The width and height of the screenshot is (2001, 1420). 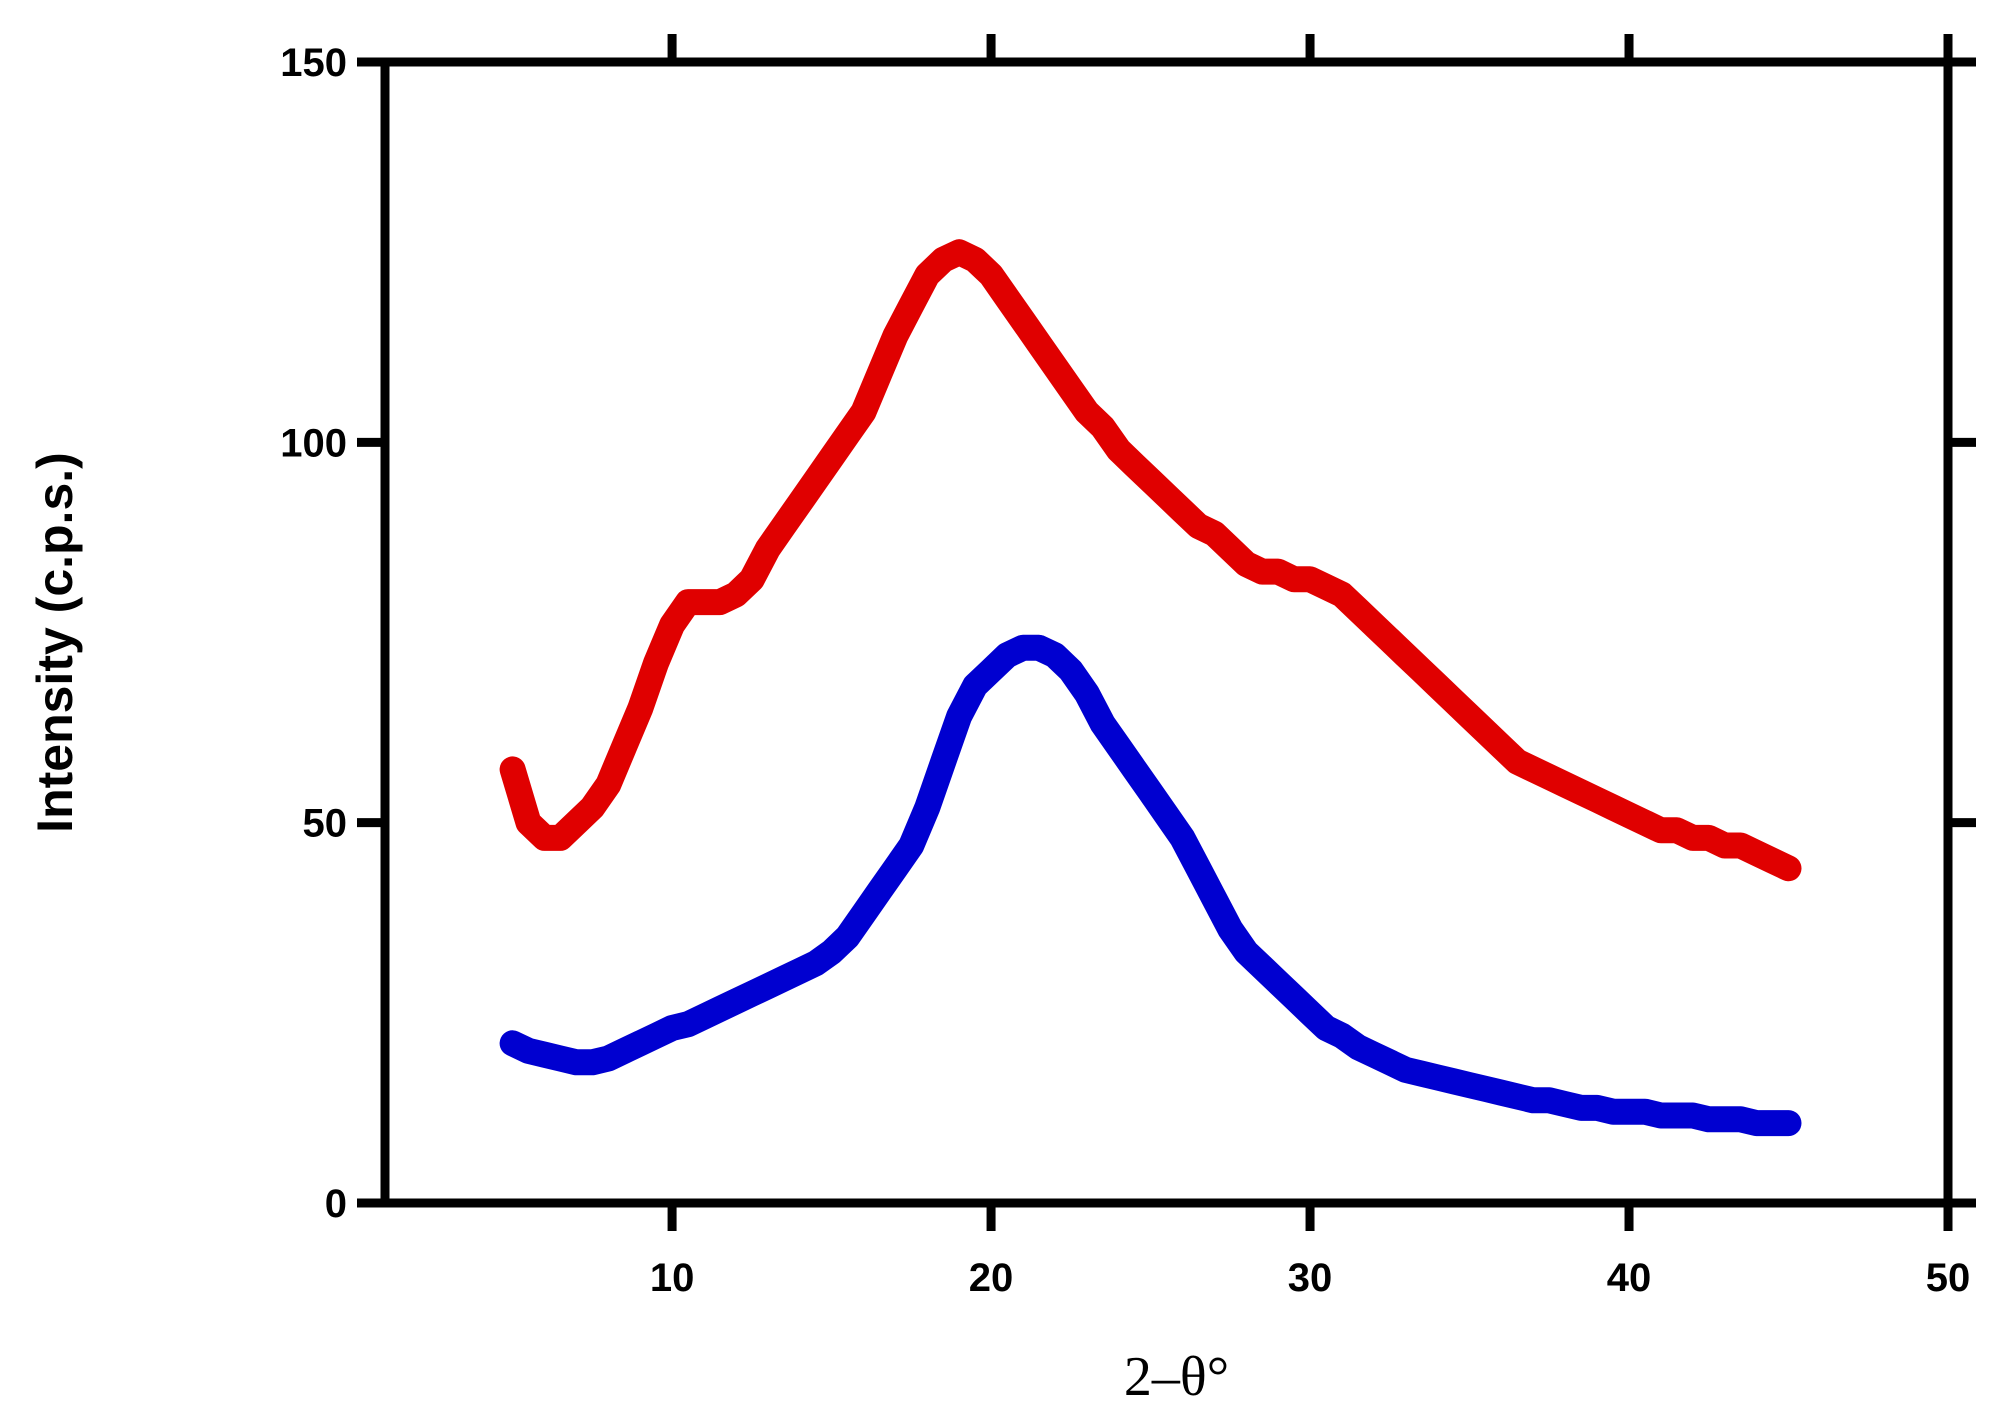 I want to click on y-tick-label-100: 100, so click(x=313, y=443).